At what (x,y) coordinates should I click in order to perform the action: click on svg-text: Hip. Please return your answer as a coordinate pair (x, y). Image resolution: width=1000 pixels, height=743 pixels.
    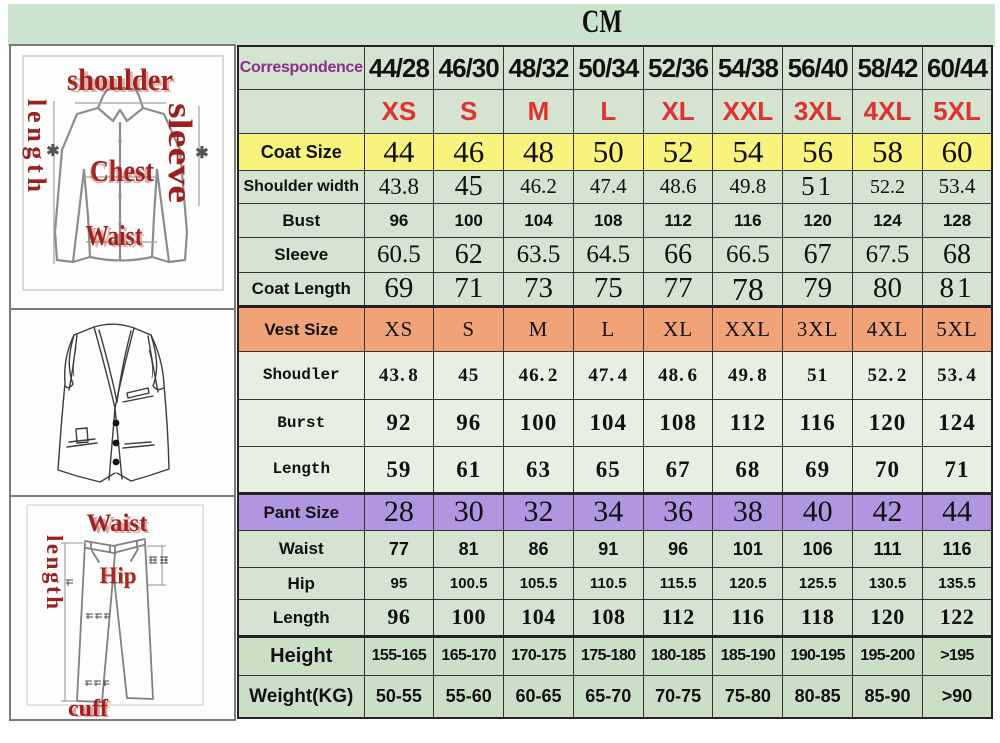
    Looking at the image, I should click on (117, 575).